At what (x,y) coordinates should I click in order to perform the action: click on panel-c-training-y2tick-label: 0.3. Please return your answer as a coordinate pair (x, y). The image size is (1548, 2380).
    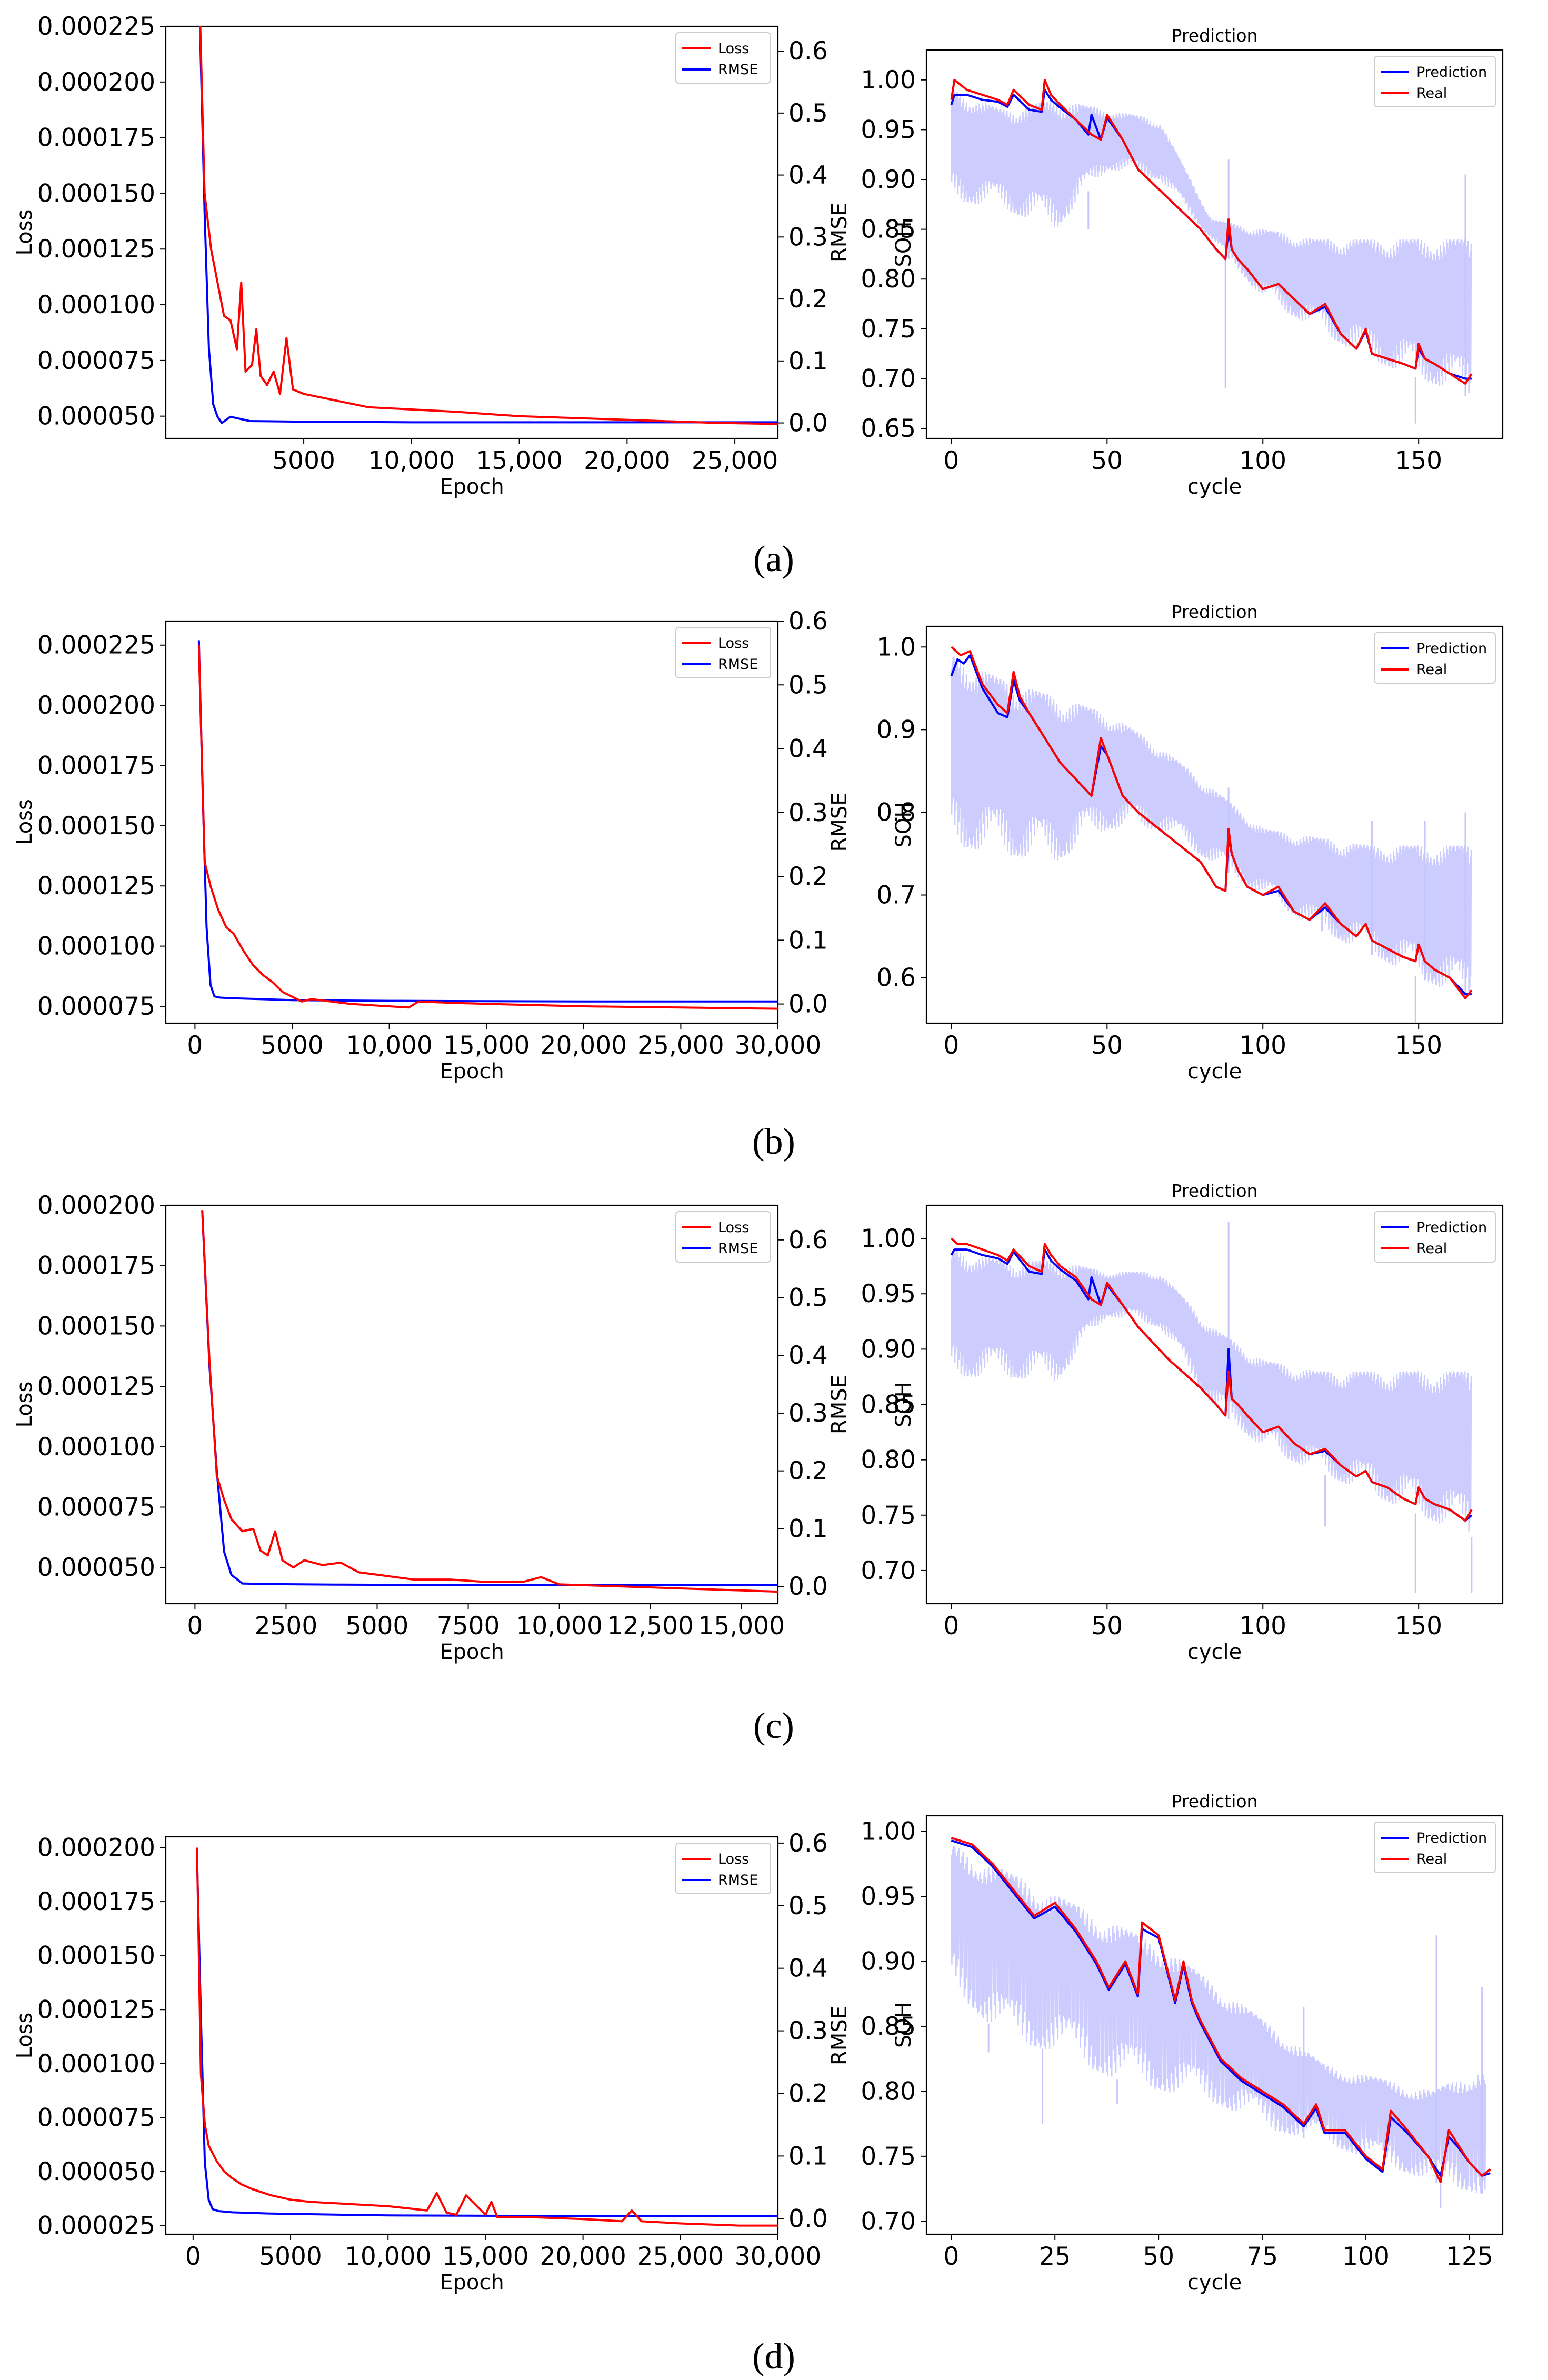
    Looking at the image, I should click on (808, 1413).